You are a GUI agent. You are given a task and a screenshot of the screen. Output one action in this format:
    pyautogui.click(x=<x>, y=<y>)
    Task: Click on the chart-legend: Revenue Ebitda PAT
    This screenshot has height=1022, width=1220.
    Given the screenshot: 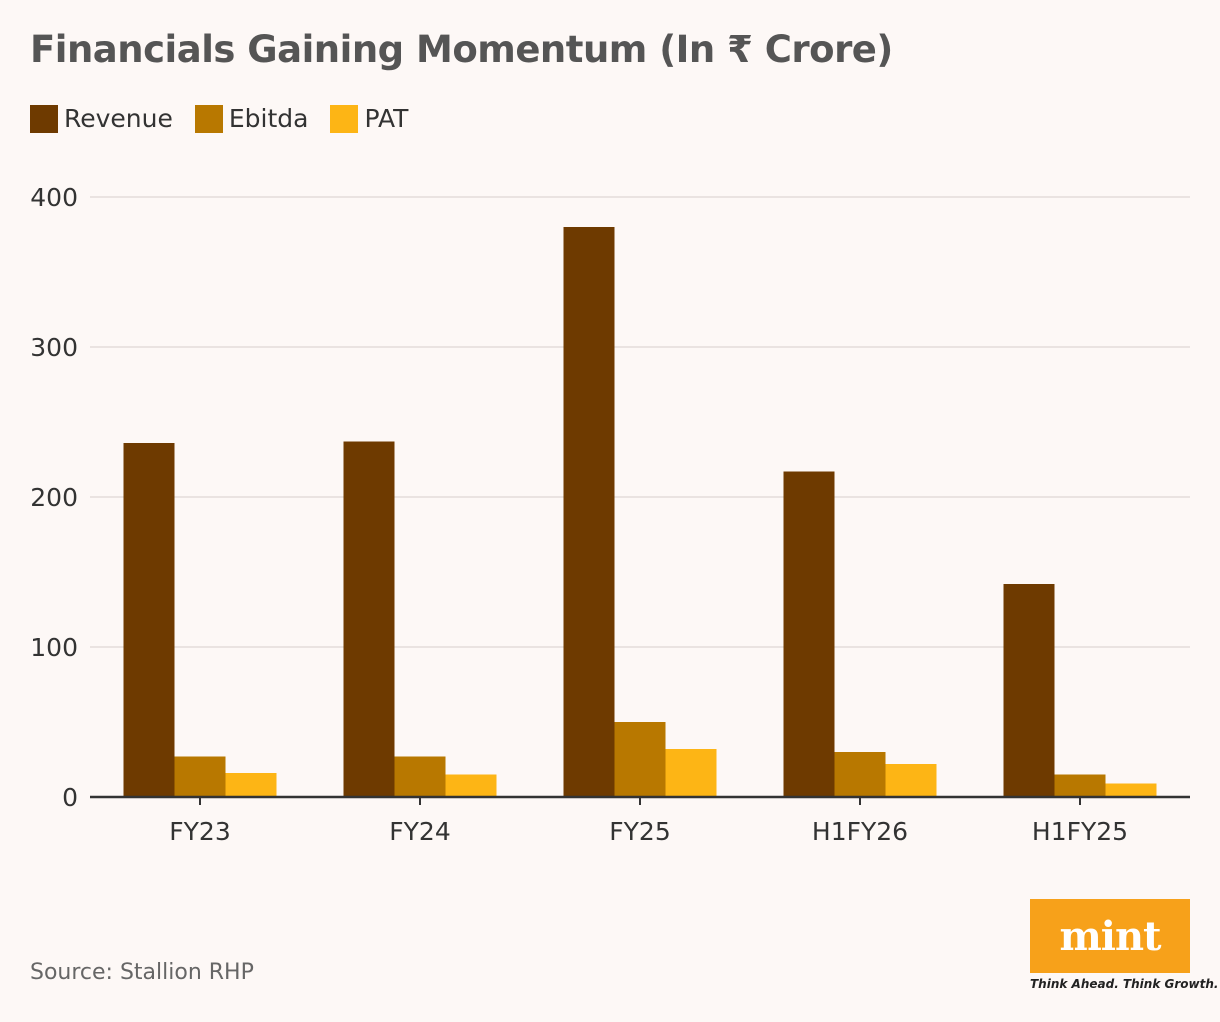 What is the action you would take?
    pyautogui.click(x=230, y=118)
    